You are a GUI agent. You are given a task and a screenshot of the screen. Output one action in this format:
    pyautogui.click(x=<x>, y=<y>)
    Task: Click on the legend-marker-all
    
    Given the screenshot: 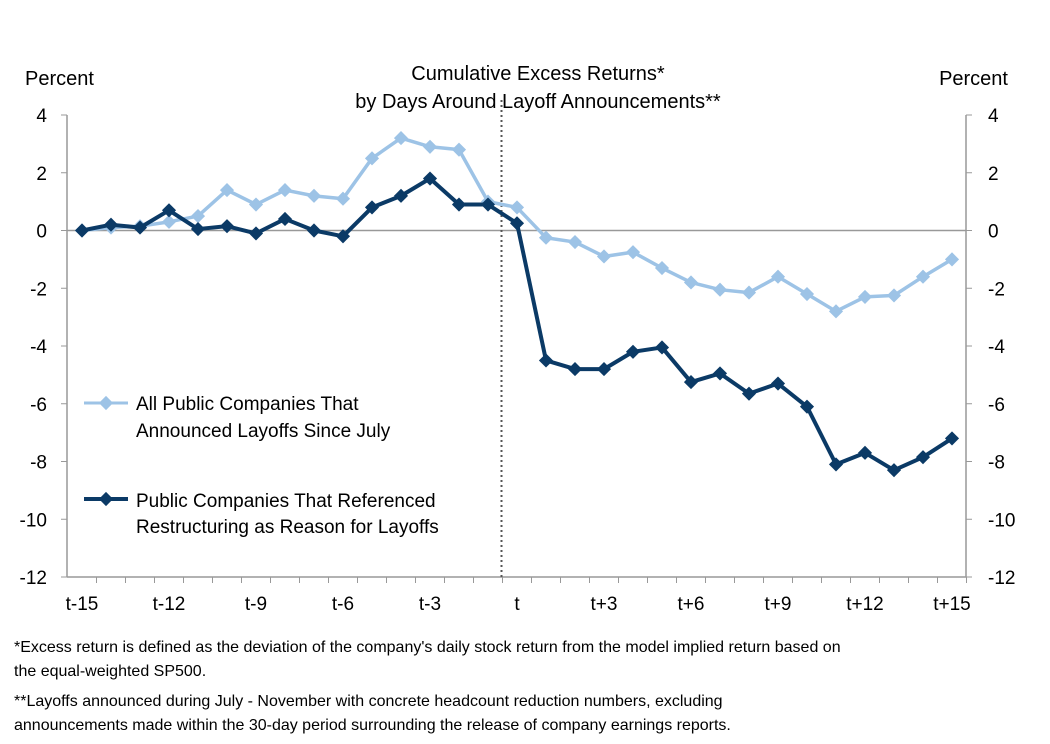 What is the action you would take?
    pyautogui.click(x=106, y=403)
    